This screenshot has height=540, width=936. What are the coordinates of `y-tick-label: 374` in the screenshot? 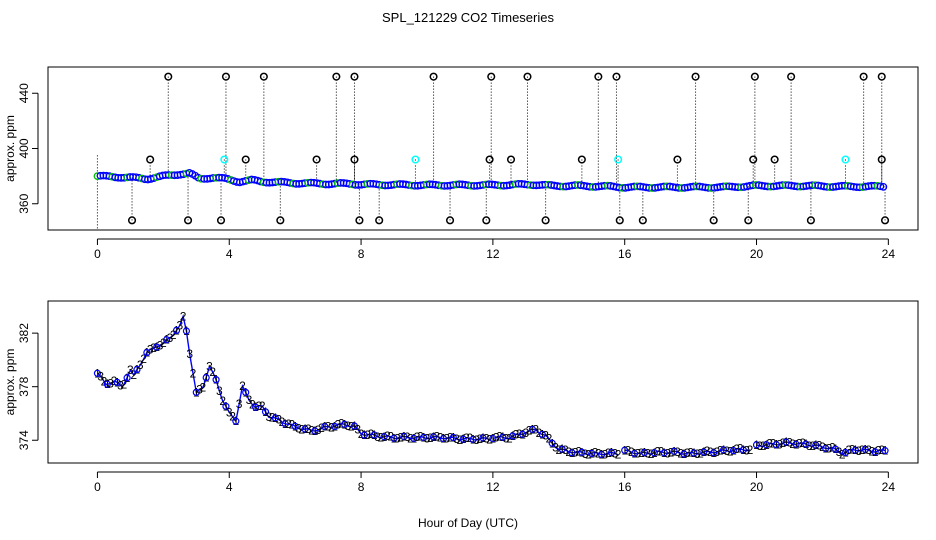 It's located at (24, 440).